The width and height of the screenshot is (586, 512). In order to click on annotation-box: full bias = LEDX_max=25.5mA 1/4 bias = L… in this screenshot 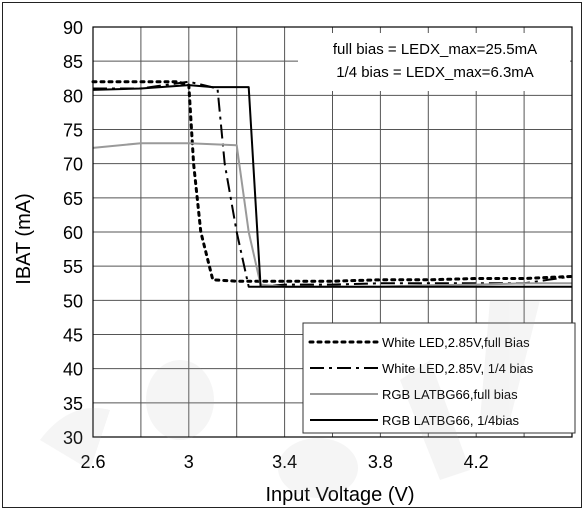, I will do `click(434, 62)`.